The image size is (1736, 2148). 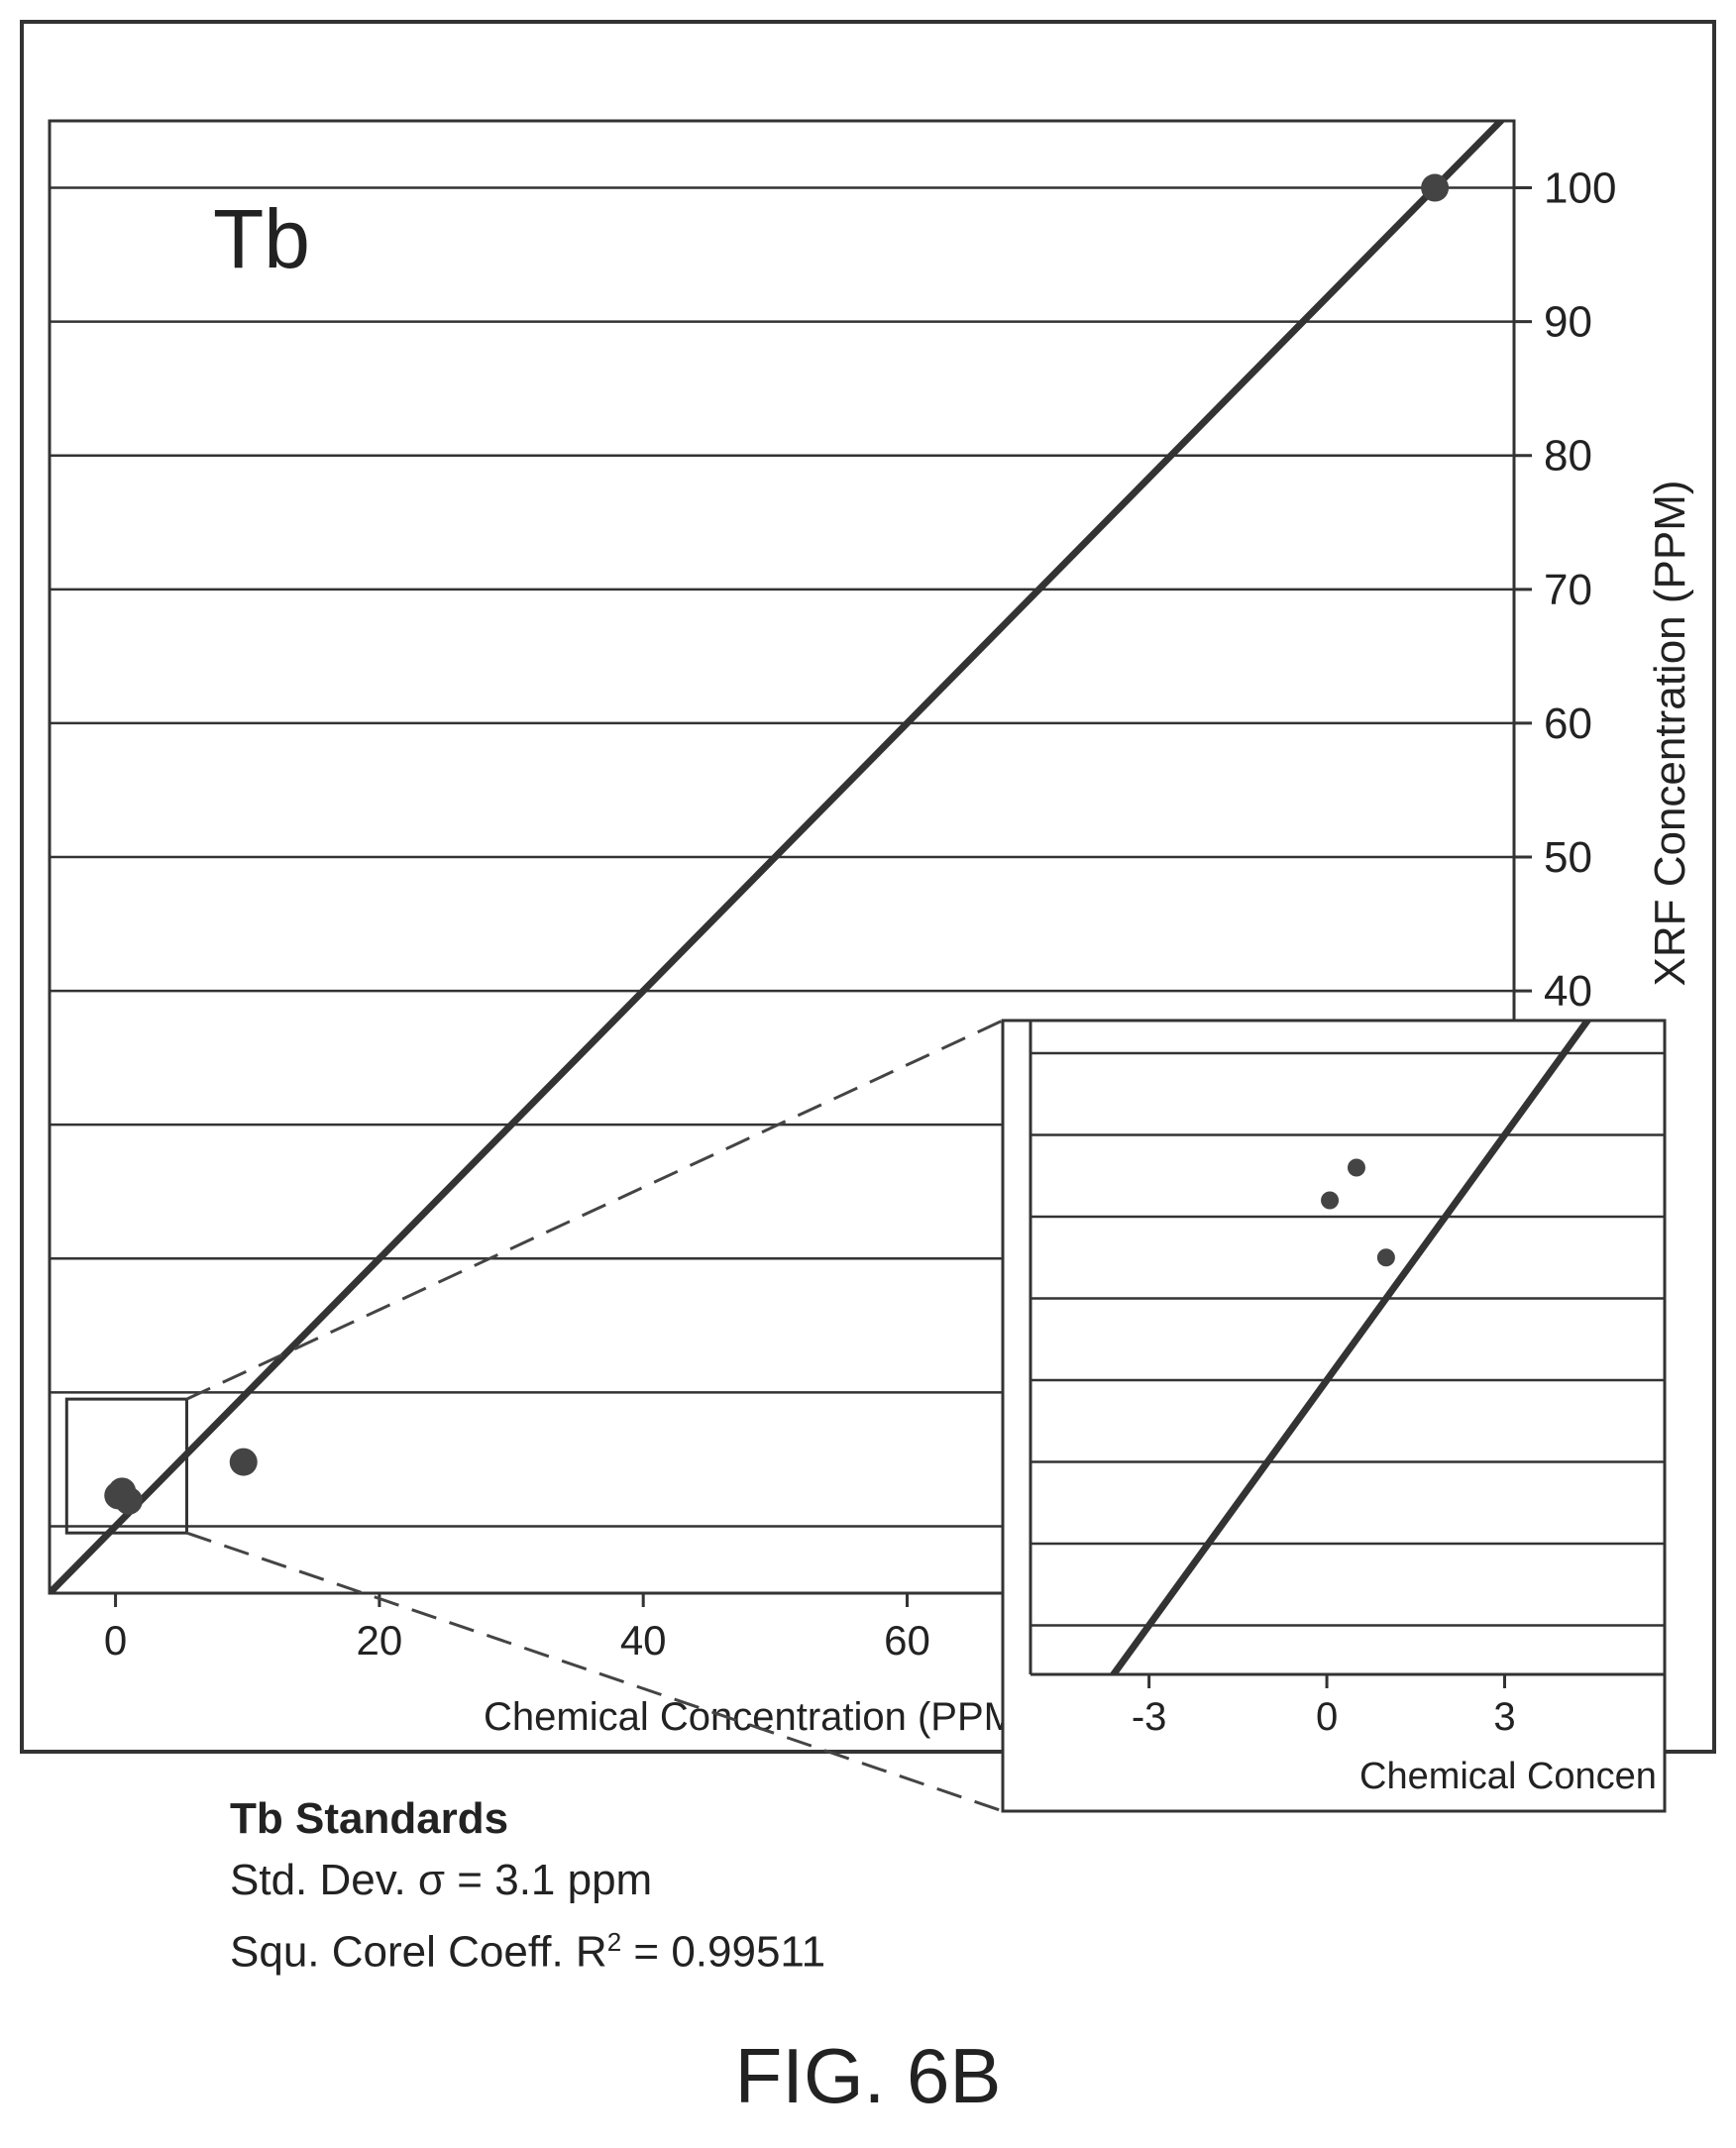 I want to click on x-tick-label: 40, so click(x=643, y=1640).